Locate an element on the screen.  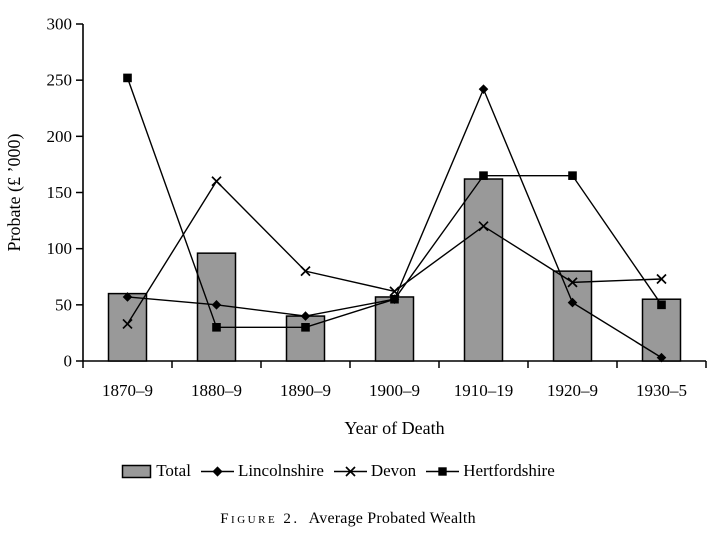
legend-label-total: Total is located at coordinates (173, 470).